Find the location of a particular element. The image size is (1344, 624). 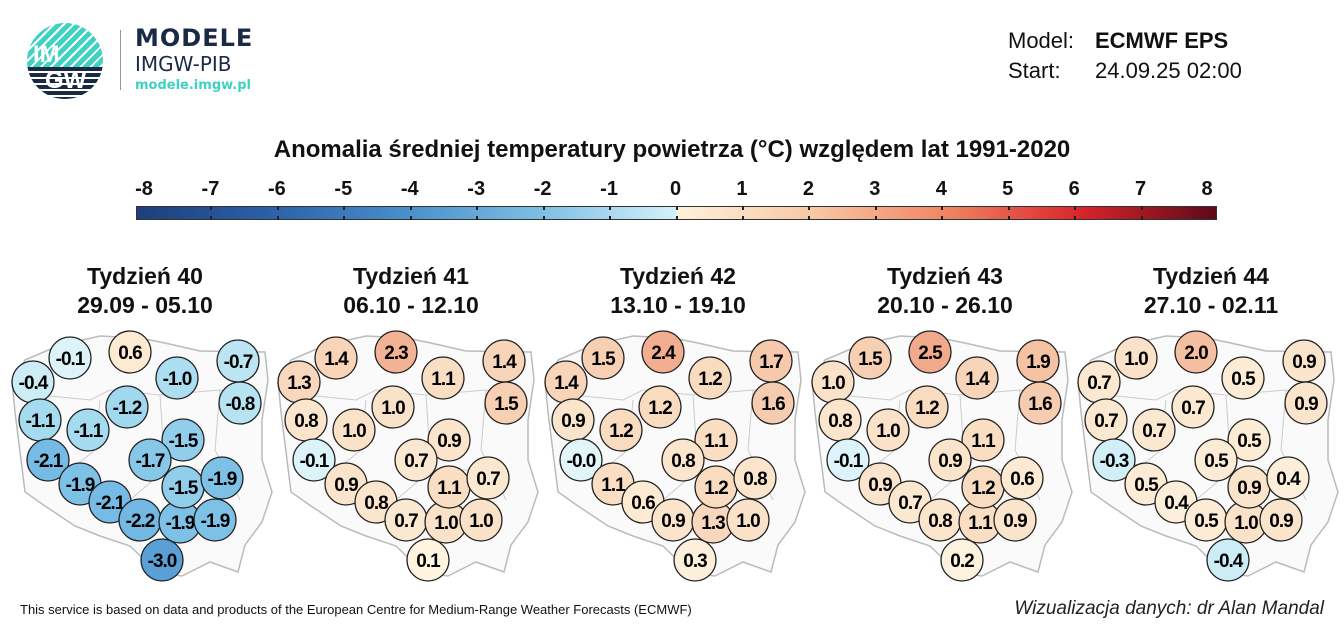

imgw-logo: IM GW is located at coordinates (65, 61).